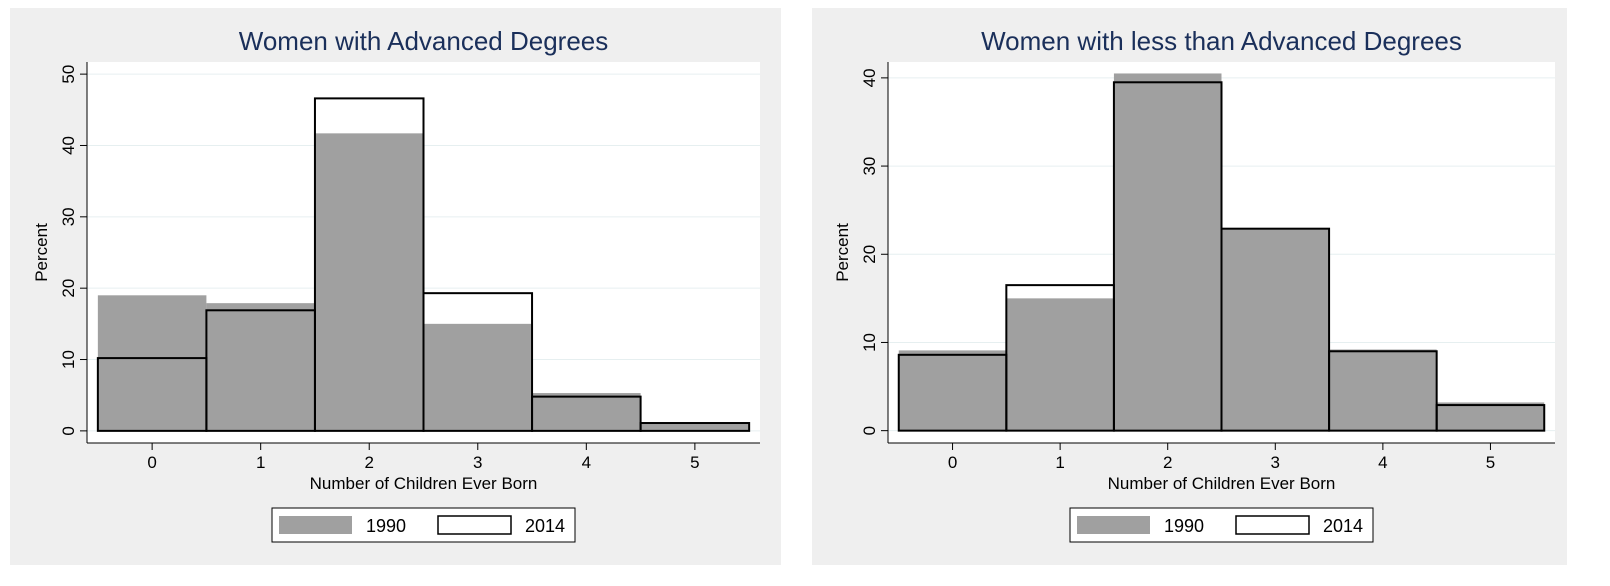 Image resolution: width=1610 pixels, height=586 pixels. What do you see at coordinates (1221, 41) in the screenshot?
I see `chart-title: Women with less than Advanced Degrees` at bounding box center [1221, 41].